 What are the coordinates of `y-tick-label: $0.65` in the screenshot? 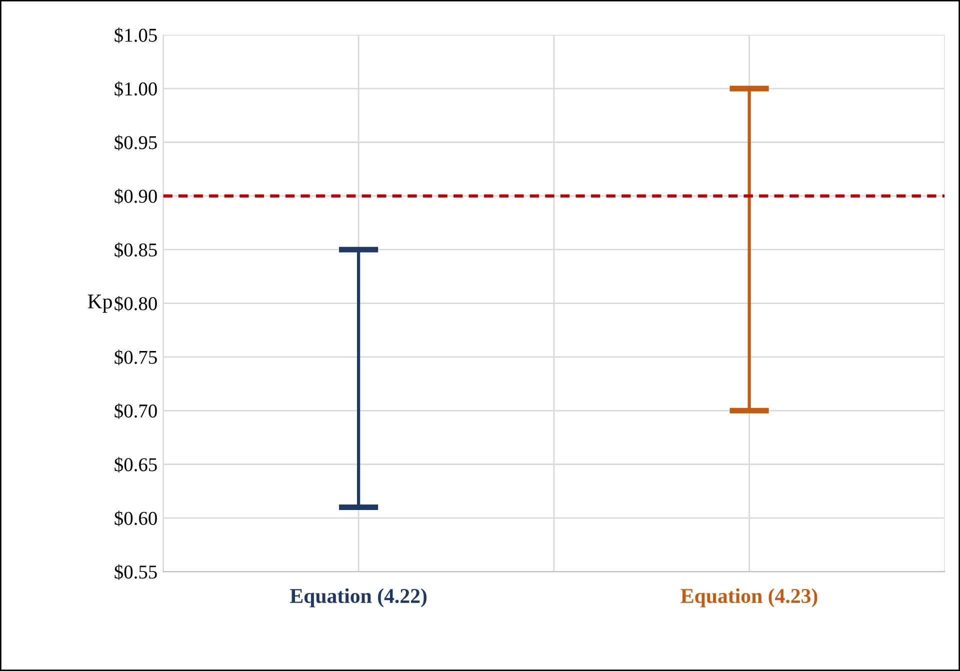 It's located at (135, 465).